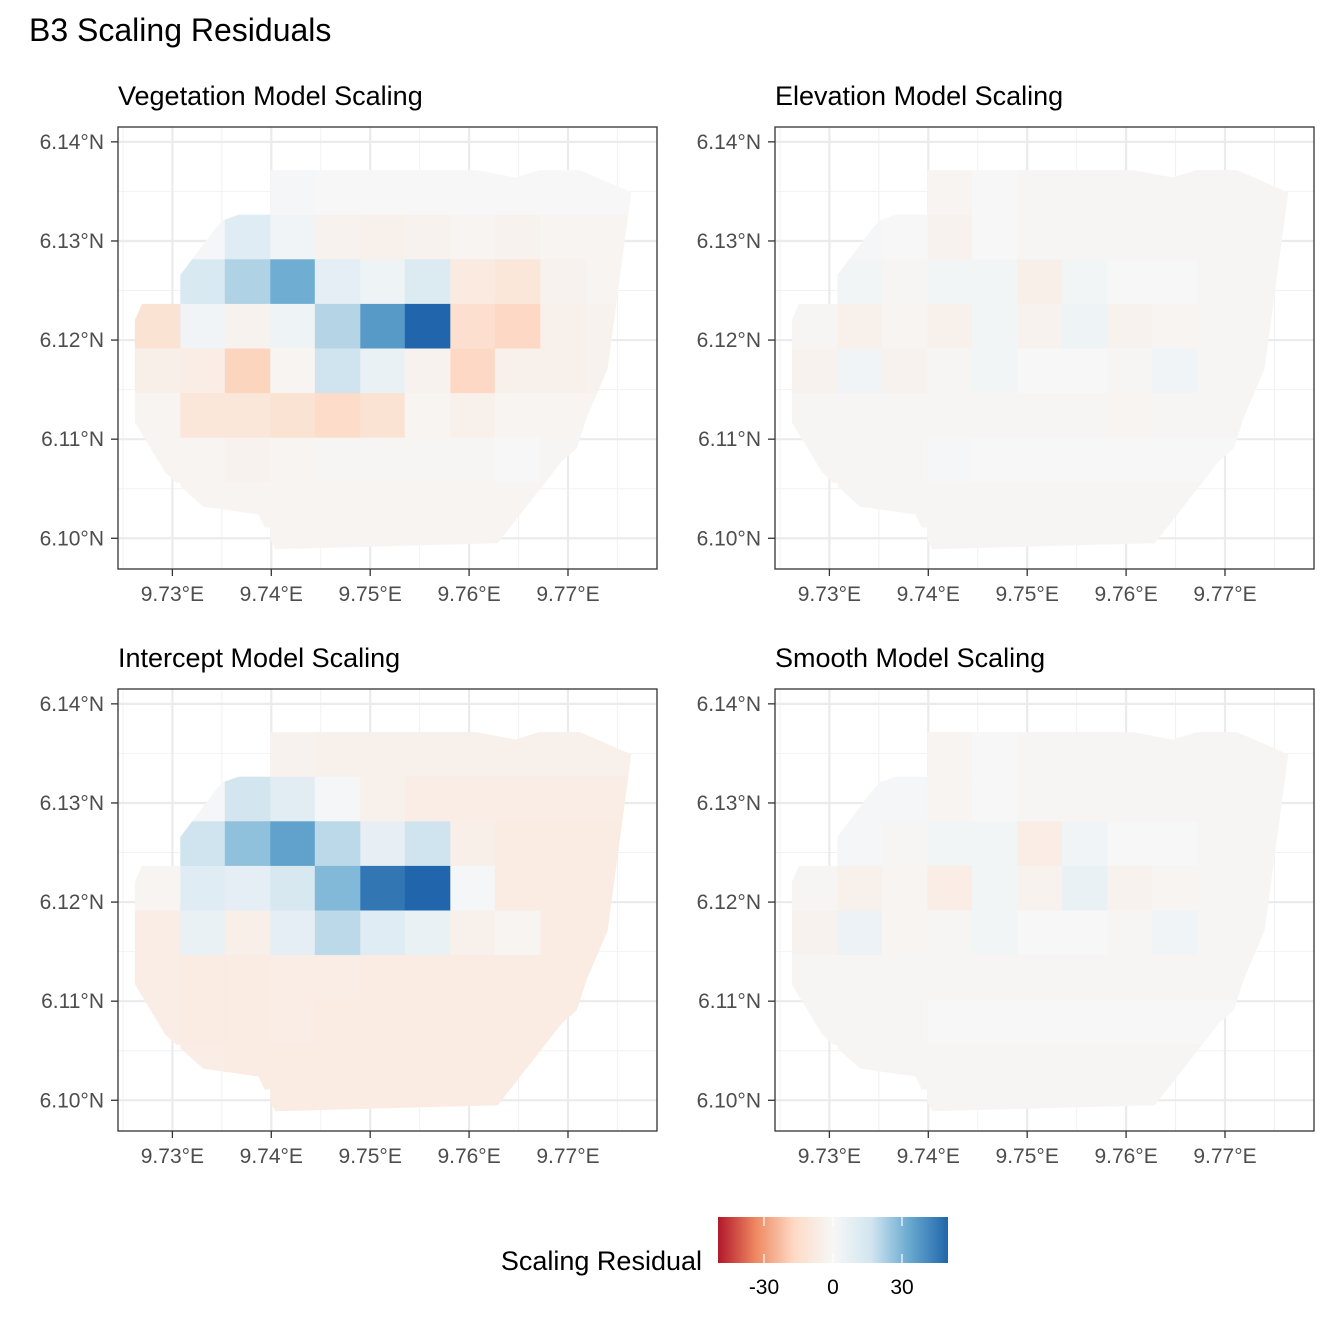  I want to click on x-tick-label: 9.77°E, so click(1224, 594).